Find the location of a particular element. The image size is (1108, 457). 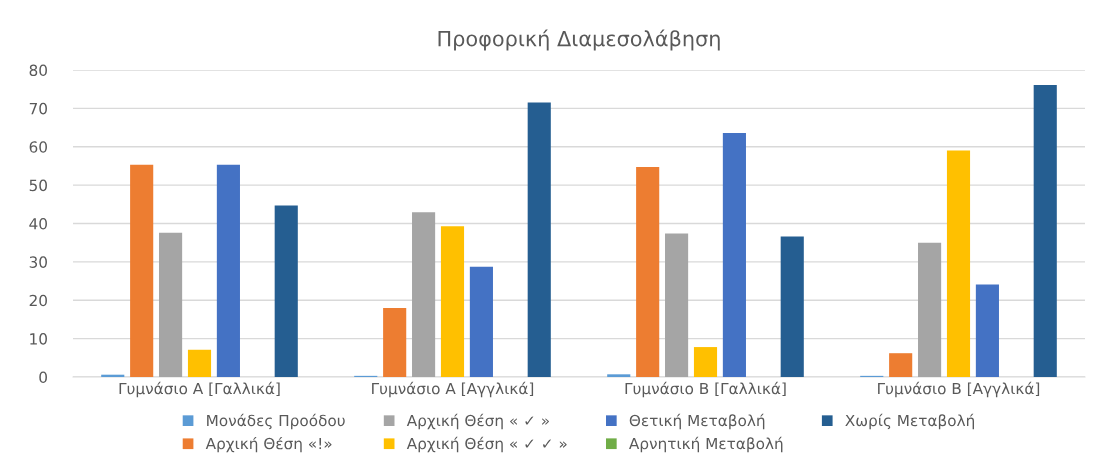

x-tick-label: Γυμνάσιο Β [Γαλλικά] is located at coordinates (705, 389).